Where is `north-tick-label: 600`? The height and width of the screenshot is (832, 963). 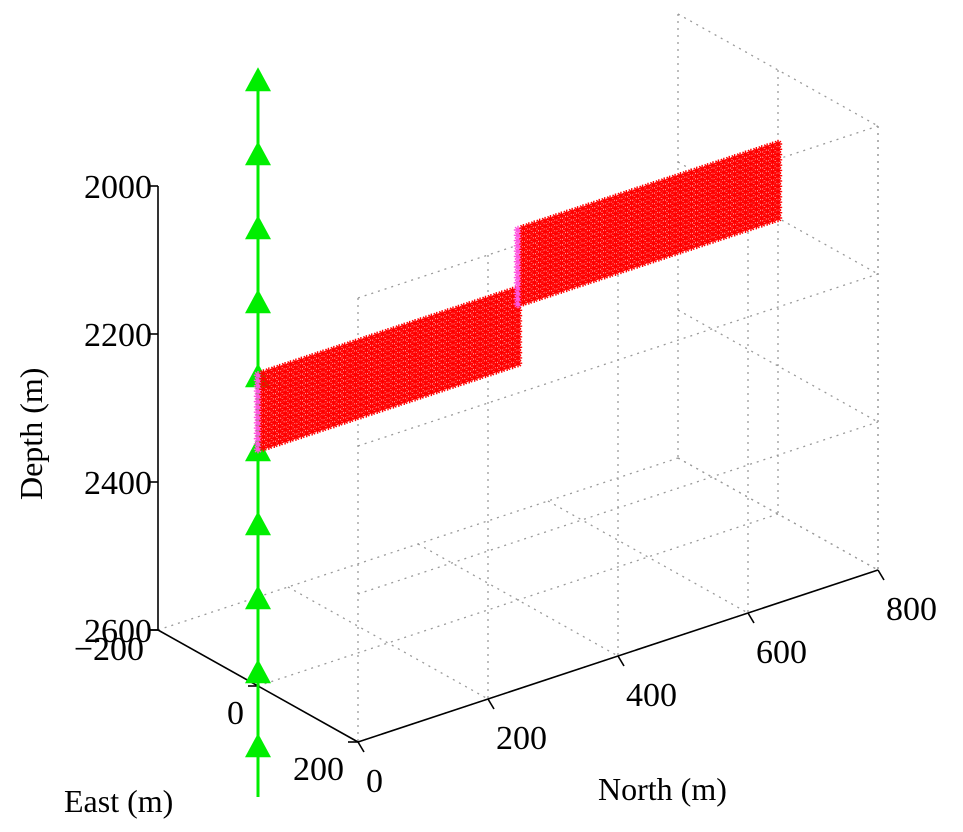
north-tick-label: 600 is located at coordinates (781, 652).